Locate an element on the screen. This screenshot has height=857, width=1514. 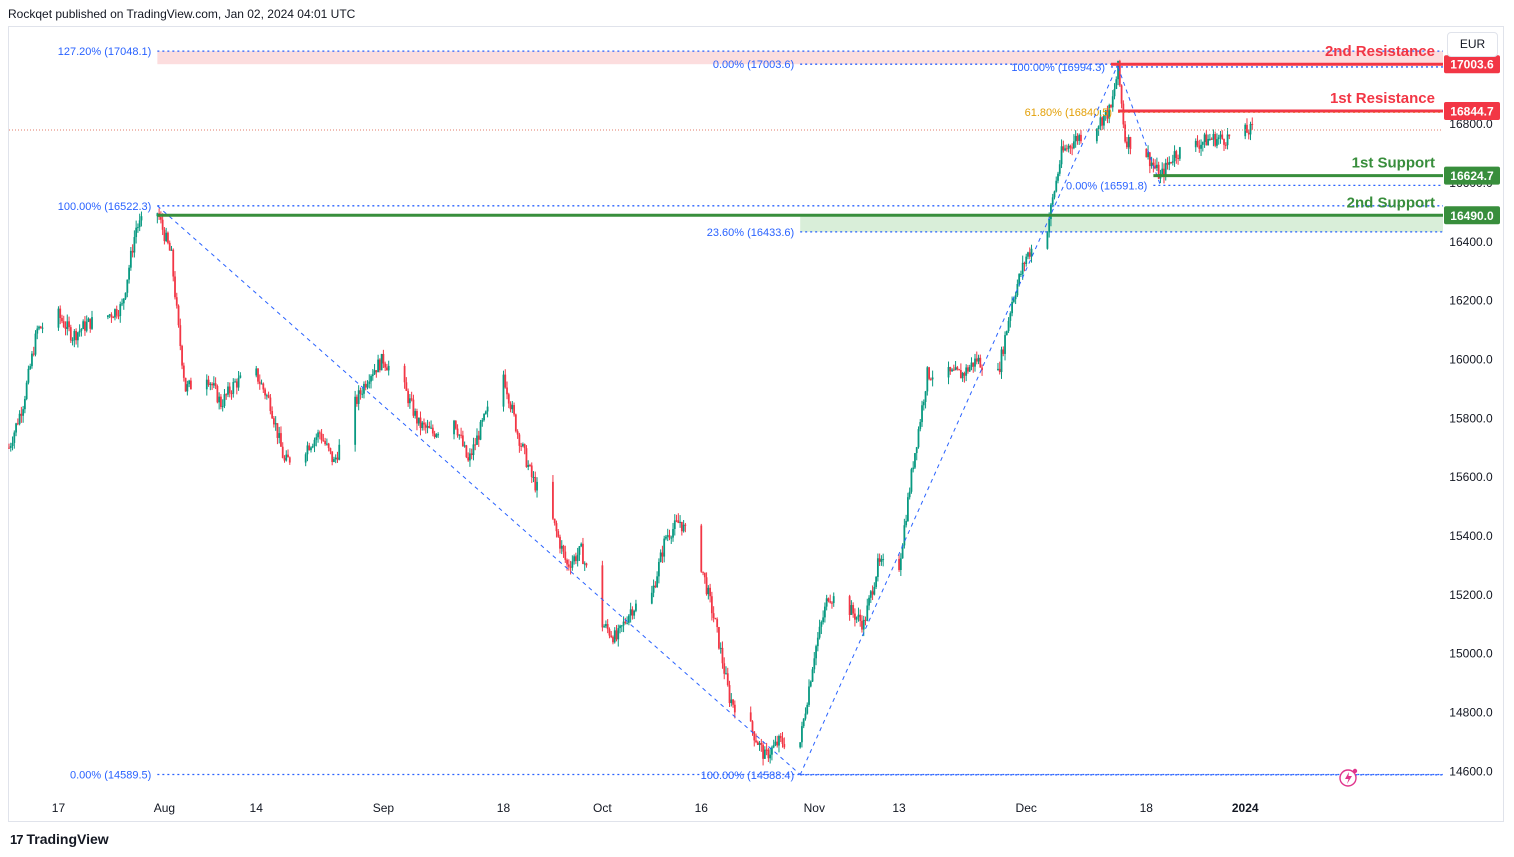
time-axis: 17 Aug 14 Sep 18 Oct 16 Nov 13 Dec 18 2024 is located at coordinates (655, 808).